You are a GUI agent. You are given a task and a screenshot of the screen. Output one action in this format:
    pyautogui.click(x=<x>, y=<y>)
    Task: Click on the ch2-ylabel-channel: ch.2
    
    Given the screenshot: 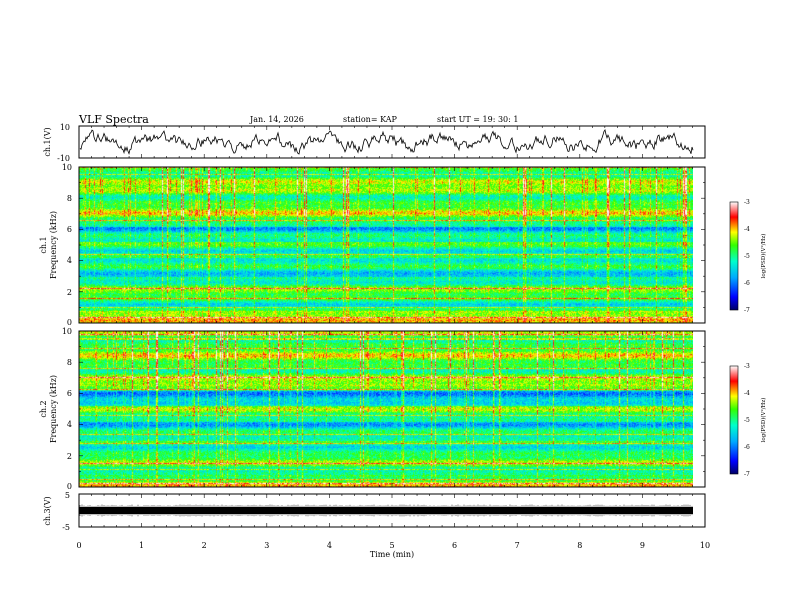 What is the action you would take?
    pyautogui.click(x=43, y=408)
    